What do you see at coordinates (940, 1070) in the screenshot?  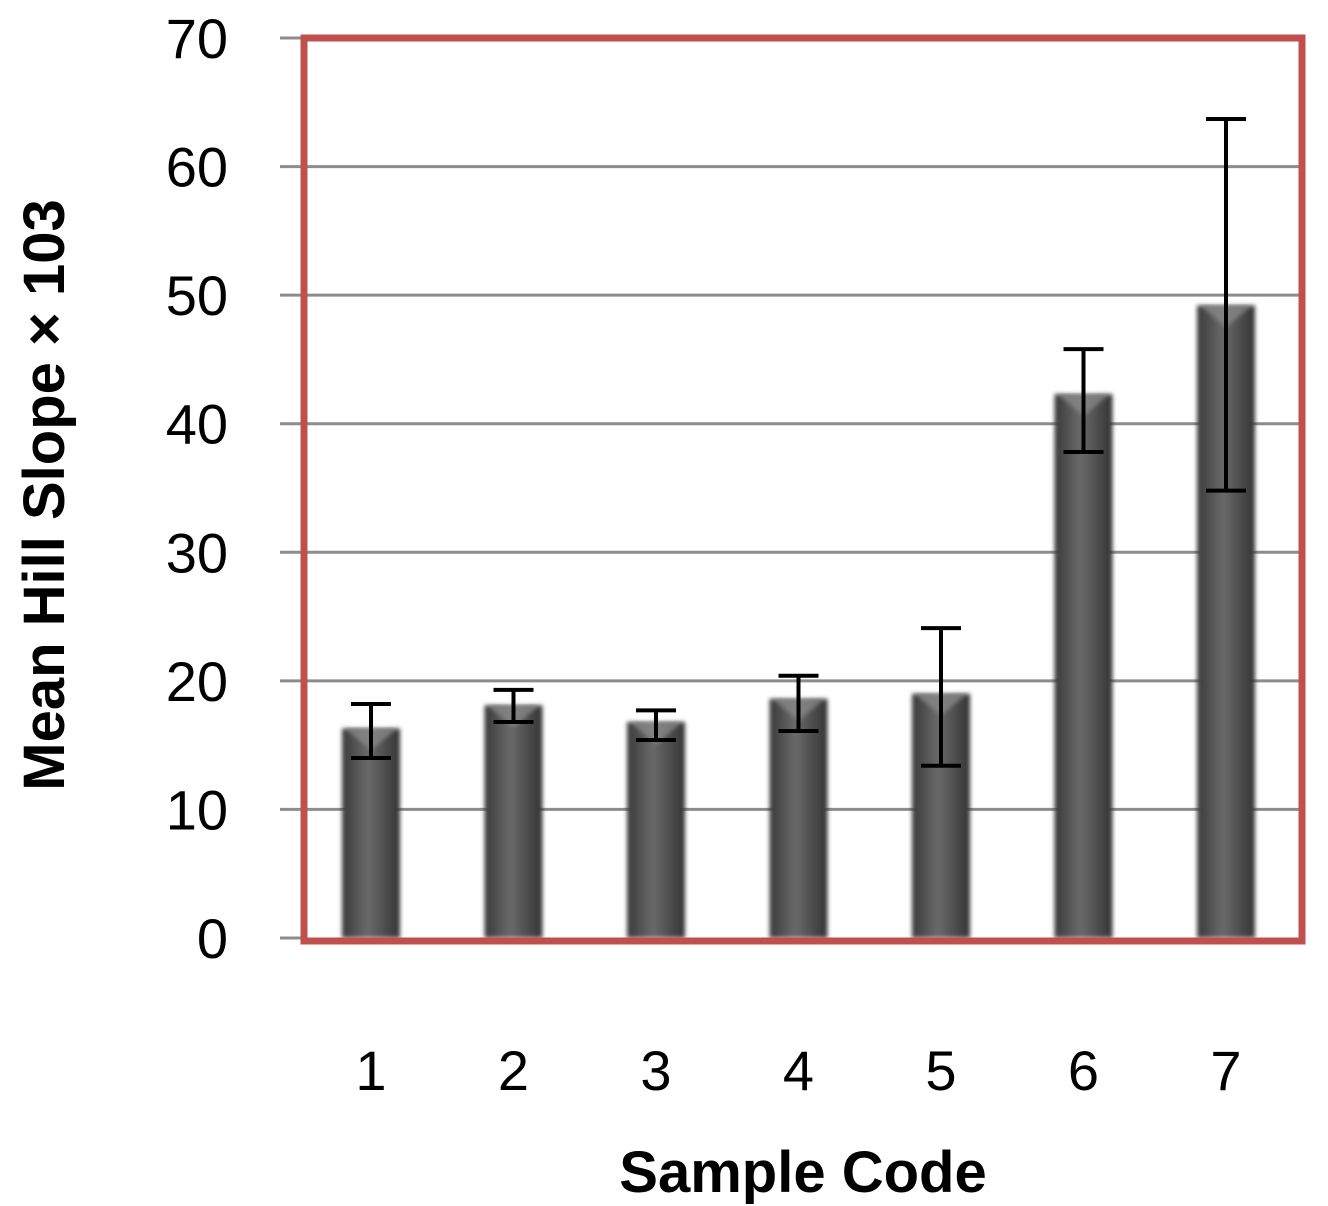 I see `x-tick-label: 5` at bounding box center [940, 1070].